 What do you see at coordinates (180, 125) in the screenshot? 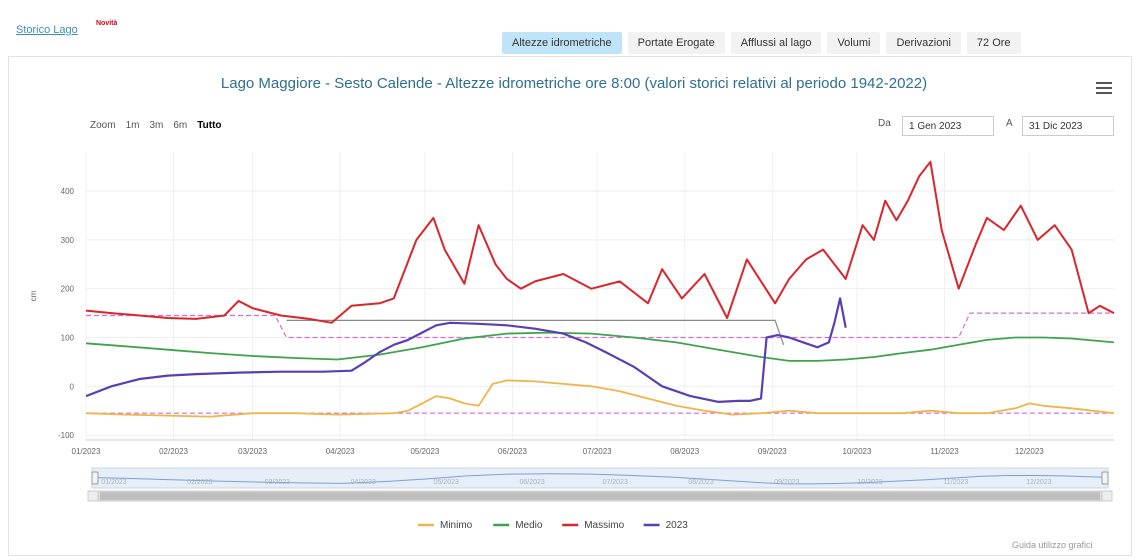
I see `zoom-6m-button: 6m` at bounding box center [180, 125].